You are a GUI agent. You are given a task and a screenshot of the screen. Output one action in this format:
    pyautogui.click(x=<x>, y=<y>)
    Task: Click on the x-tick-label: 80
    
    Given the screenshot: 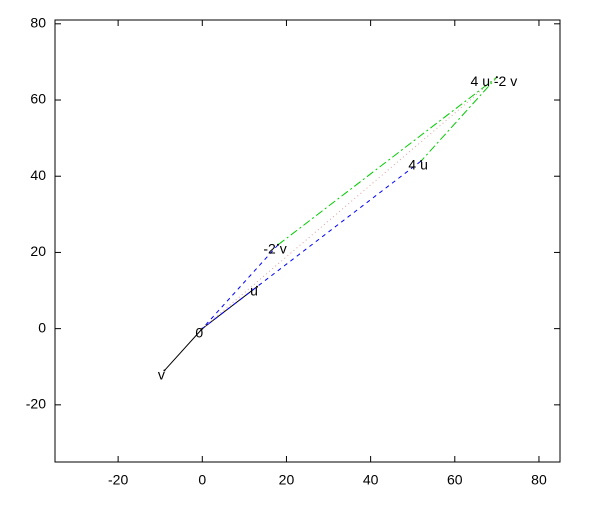 What is the action you would take?
    pyautogui.click(x=539, y=480)
    